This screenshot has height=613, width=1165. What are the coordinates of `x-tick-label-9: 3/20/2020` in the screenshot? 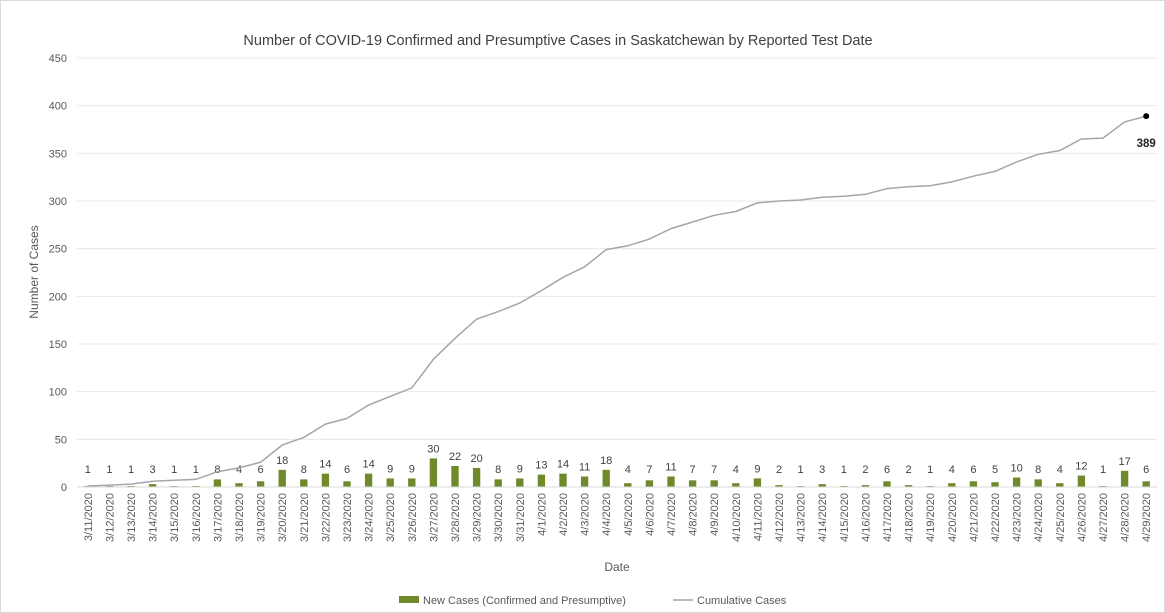 It's located at (283, 517).